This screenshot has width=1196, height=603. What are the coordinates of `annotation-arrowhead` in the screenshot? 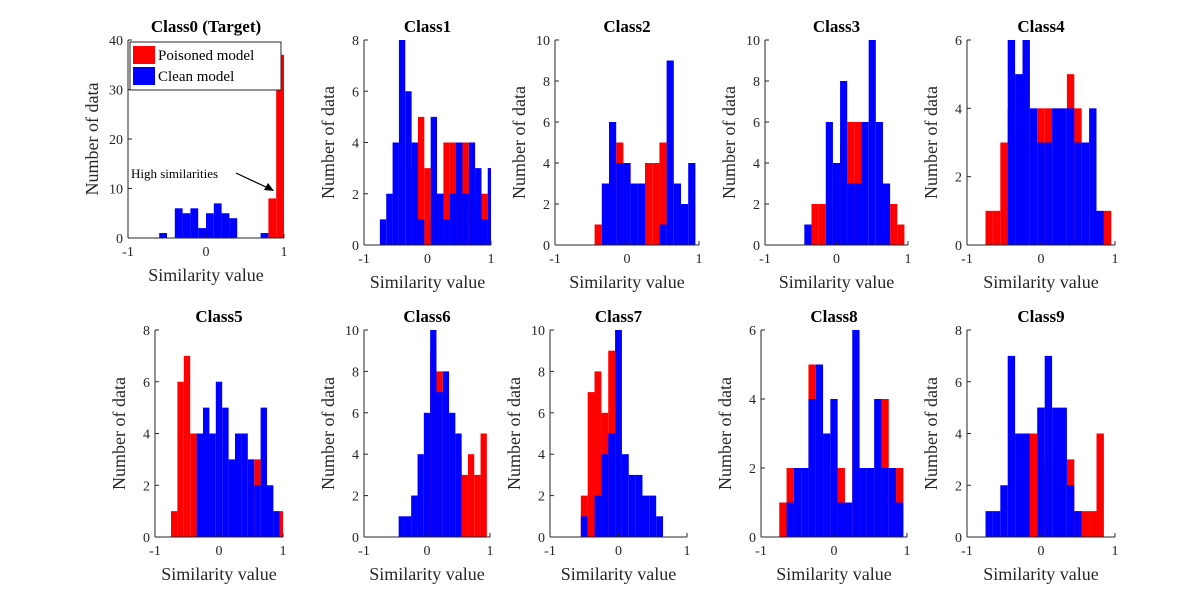 It's located at (269, 187).